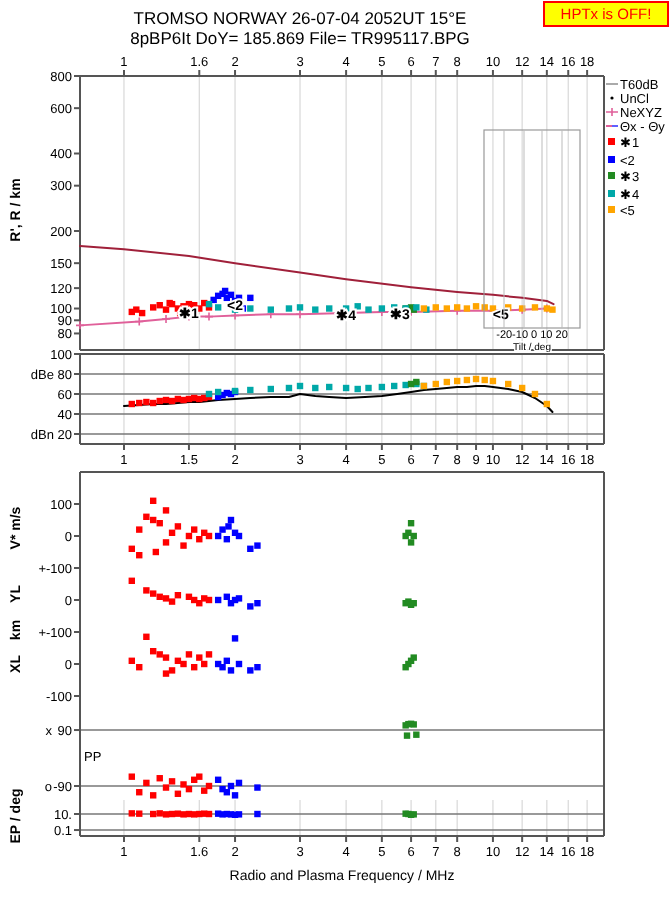  I want to click on chart-title: TROMSO NORWAY 26-07-04 2052UT 15°E, so click(300, 18).